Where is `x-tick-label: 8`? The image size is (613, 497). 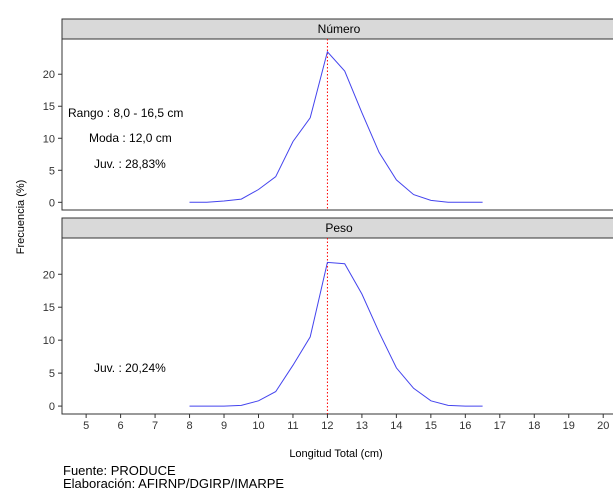
x-tick-label: 8 is located at coordinates (189, 426).